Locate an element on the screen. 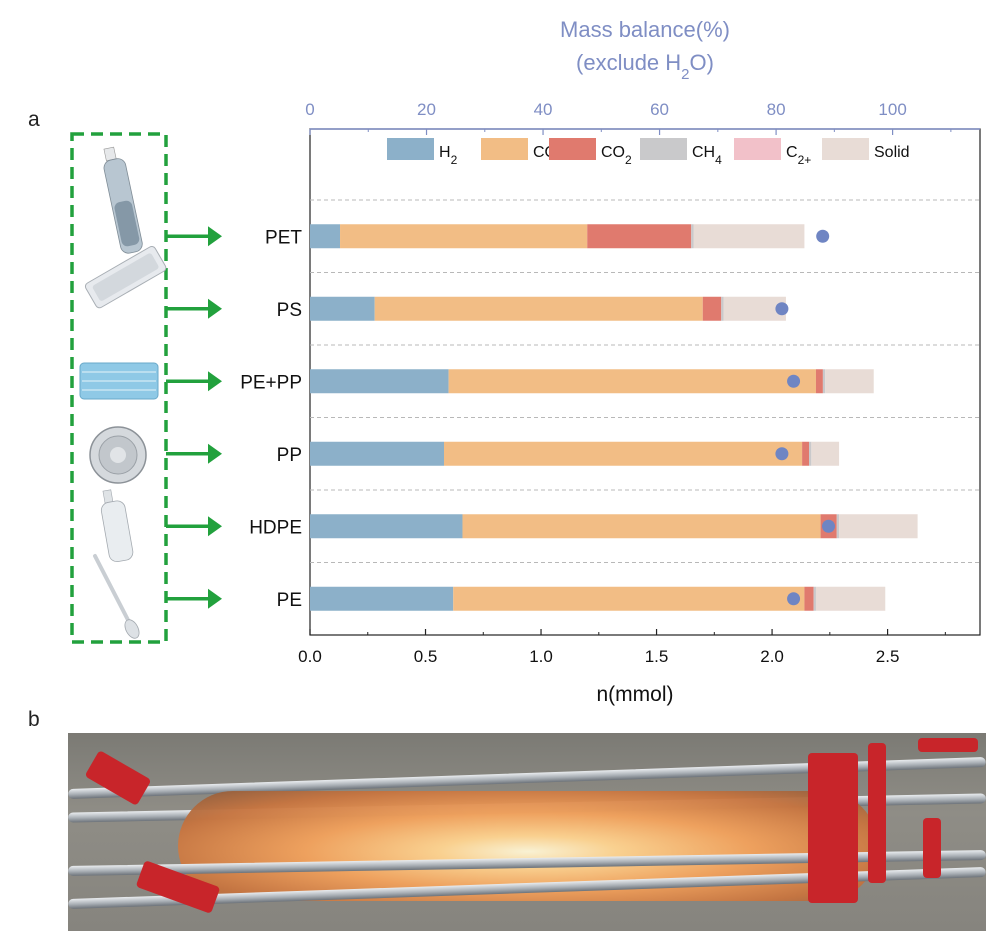 The height and width of the screenshot is (935, 991). legend-label: CO2 is located at coordinates (616, 155).